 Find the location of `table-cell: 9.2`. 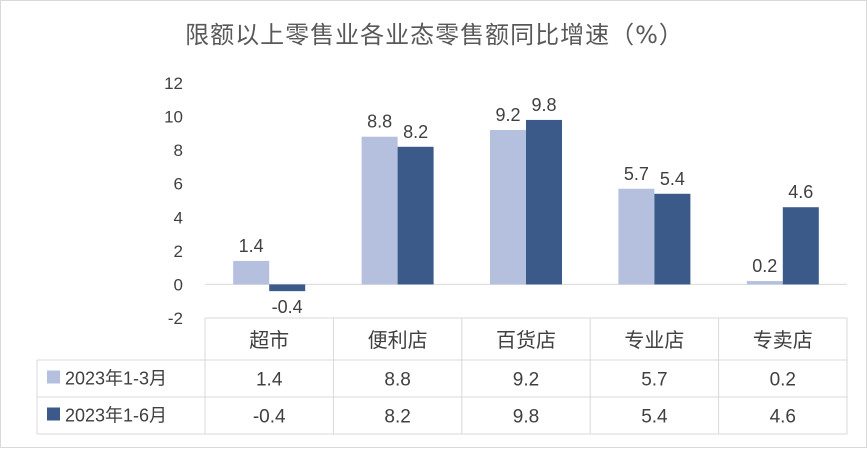

table-cell: 9.2 is located at coordinates (526, 380).